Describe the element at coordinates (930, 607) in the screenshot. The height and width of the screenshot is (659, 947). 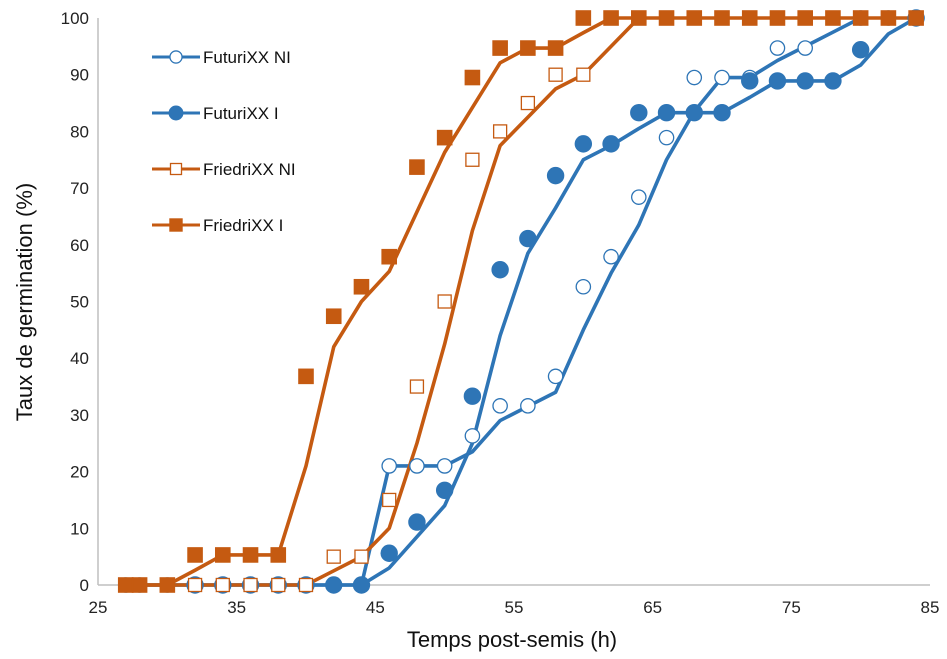
I see `x-tick-label: 85` at that location.